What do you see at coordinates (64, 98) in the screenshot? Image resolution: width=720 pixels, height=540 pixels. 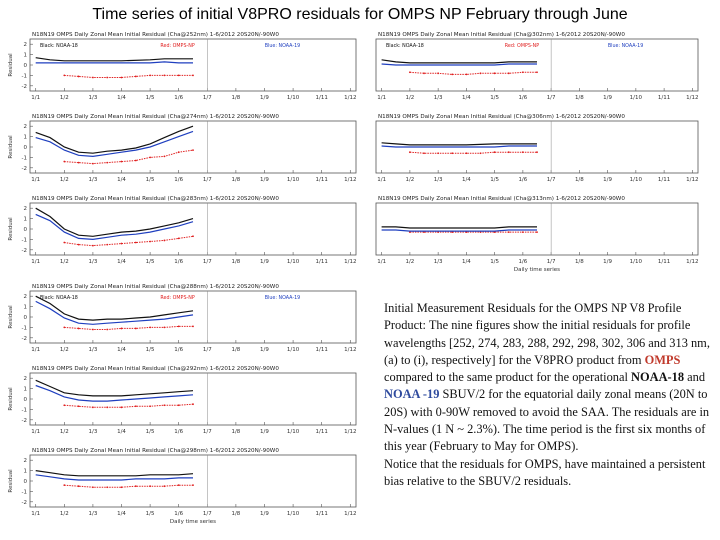 I see `x-tick-label: 1/2` at bounding box center [64, 98].